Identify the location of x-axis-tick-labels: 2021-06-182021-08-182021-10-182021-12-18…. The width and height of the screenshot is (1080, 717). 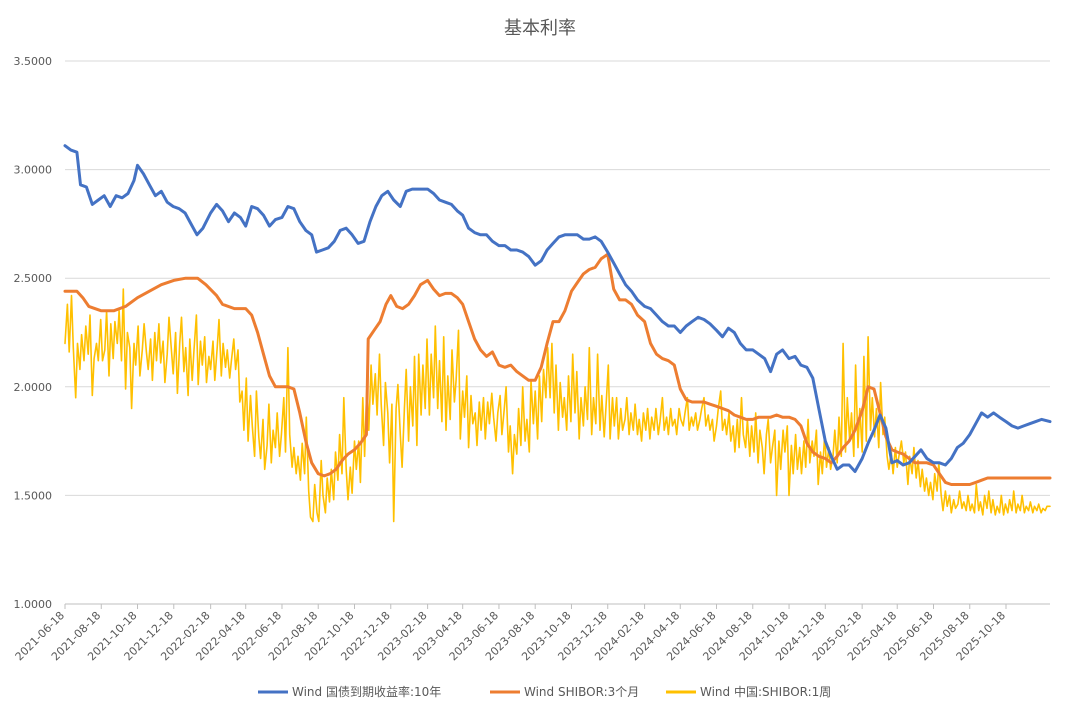
(510, 633).